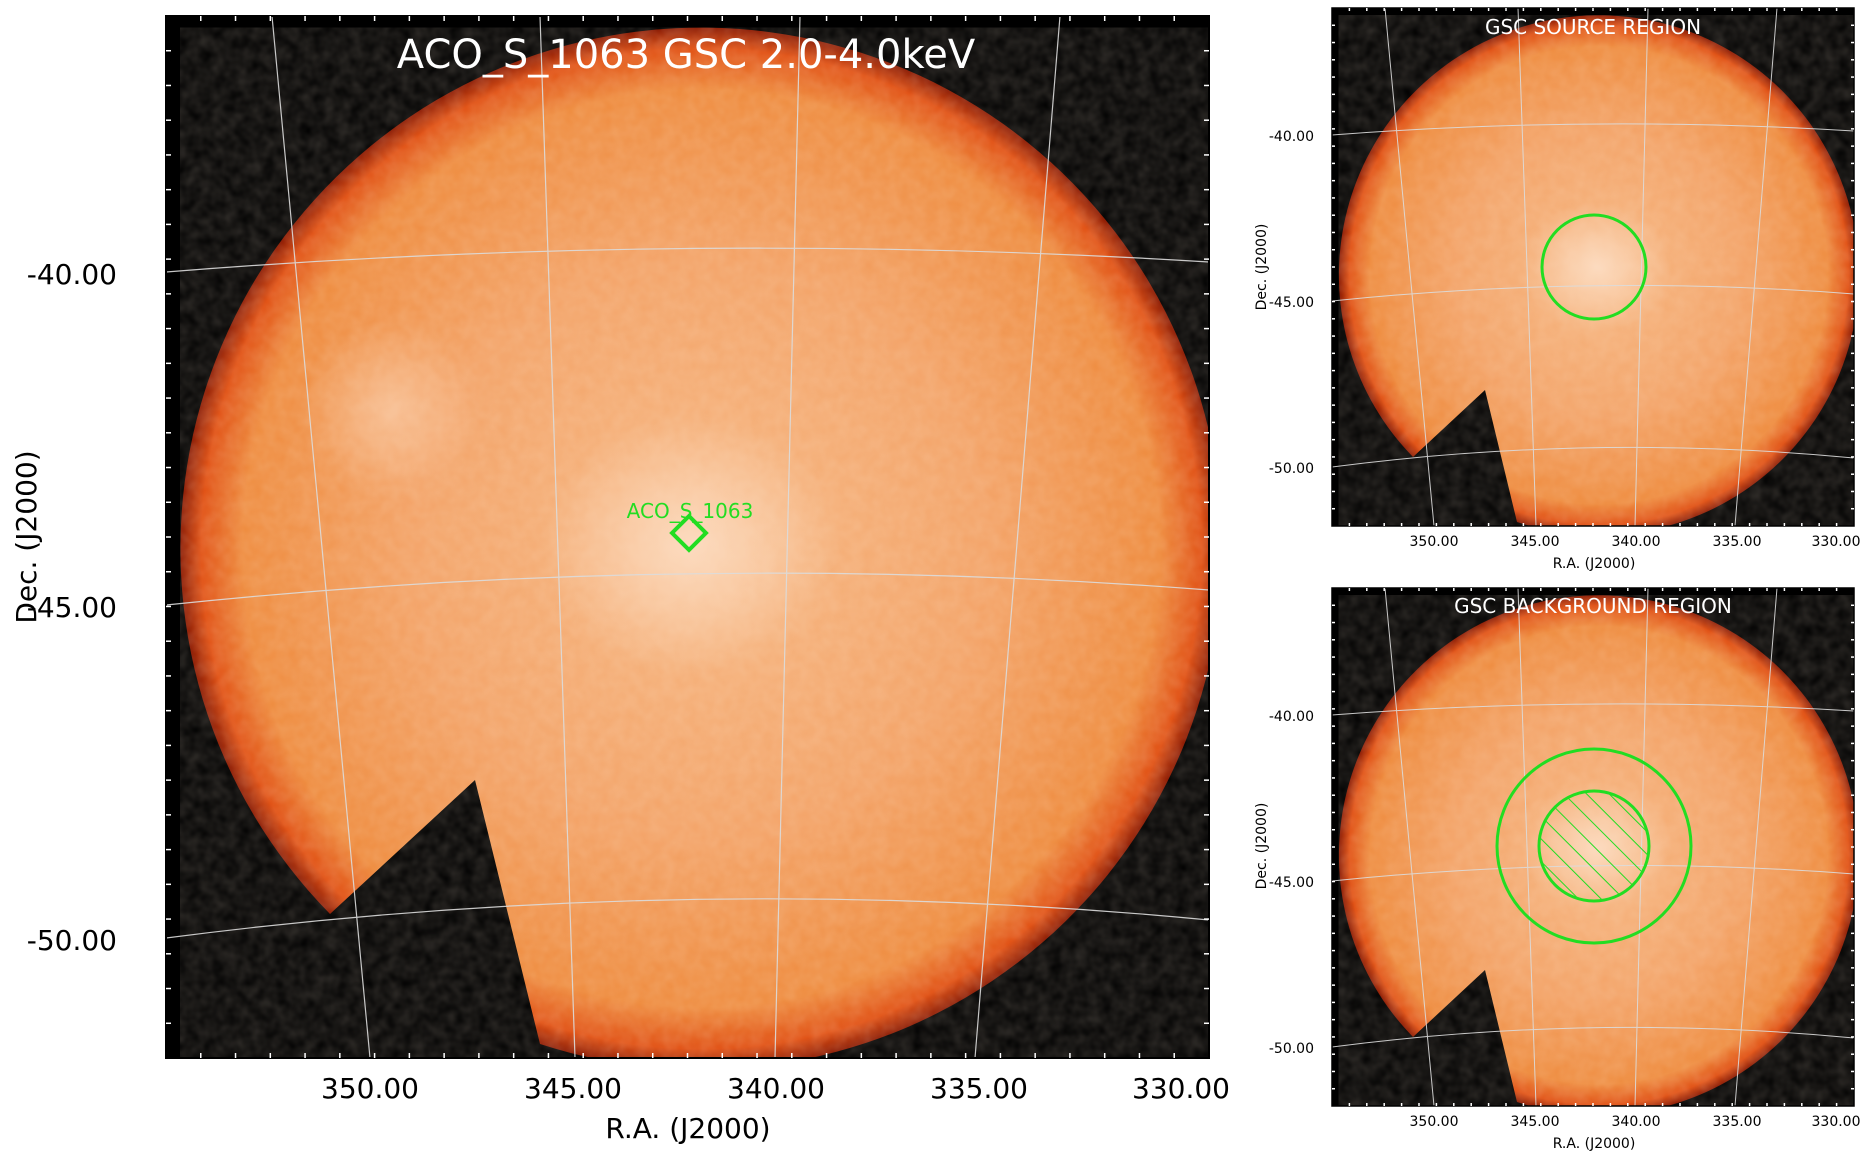 This screenshot has height=1156, width=1868. Describe the element at coordinates (686, 55) in the screenshot. I see `main-title: ACO_S_1063 GSC 2.0-4.0keV` at that location.